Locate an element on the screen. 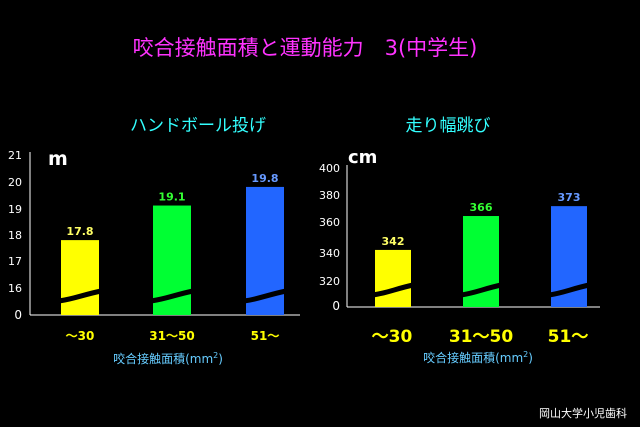 The height and width of the screenshot is (427, 640). y-tick-label: 400 is located at coordinates (329, 168).